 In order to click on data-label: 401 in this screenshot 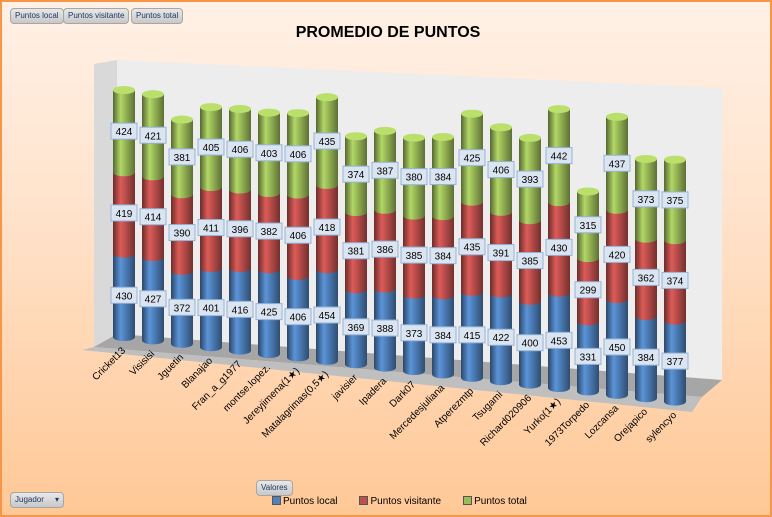, I will do `click(211, 309)`.